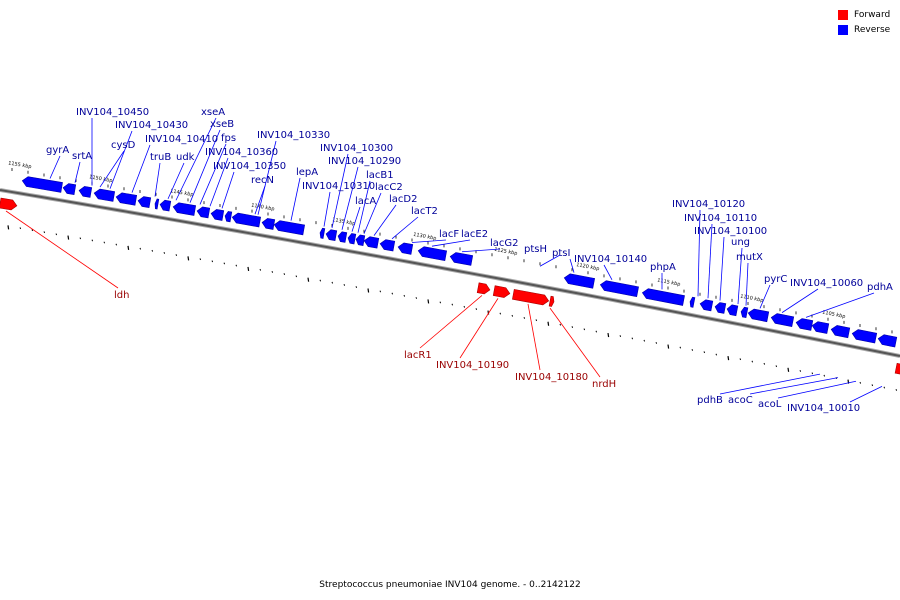 The height and width of the screenshot is (600, 900). What do you see at coordinates (474, 234) in the screenshot?
I see `gene-label: lacE2` at bounding box center [474, 234].